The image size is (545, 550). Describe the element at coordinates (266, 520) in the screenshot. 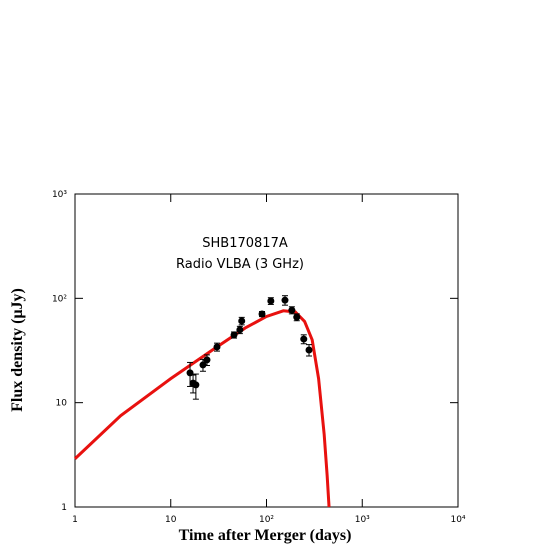

I see `x-tick-label: 10²` at that location.